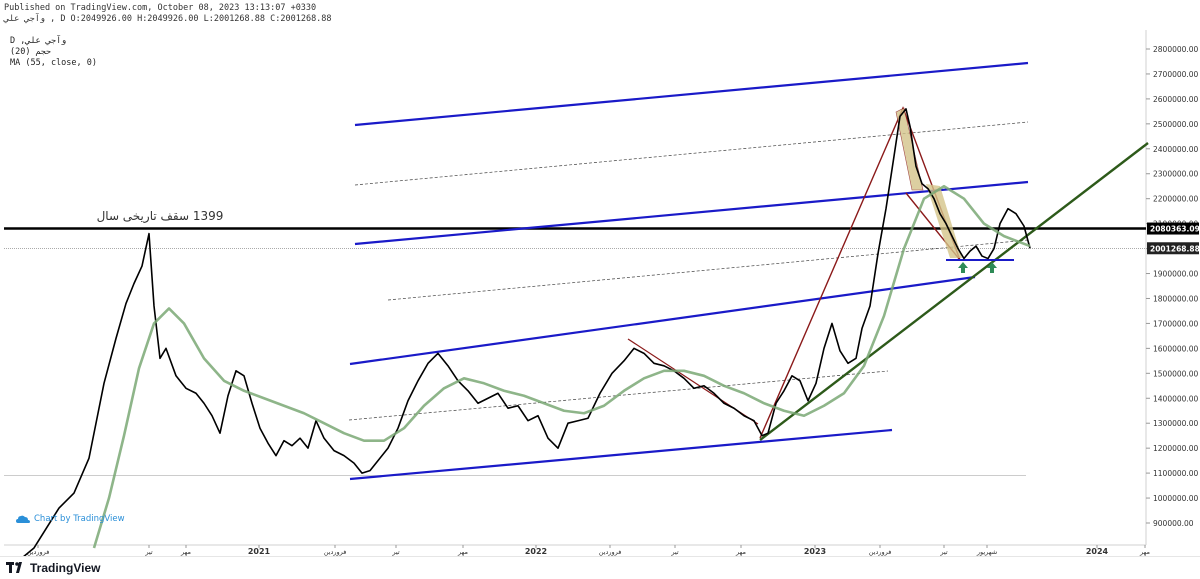 The image size is (1200, 579). What do you see at coordinates (1176, 149) in the screenshot?
I see `y-tick-label: 2400000.00` at bounding box center [1176, 149].